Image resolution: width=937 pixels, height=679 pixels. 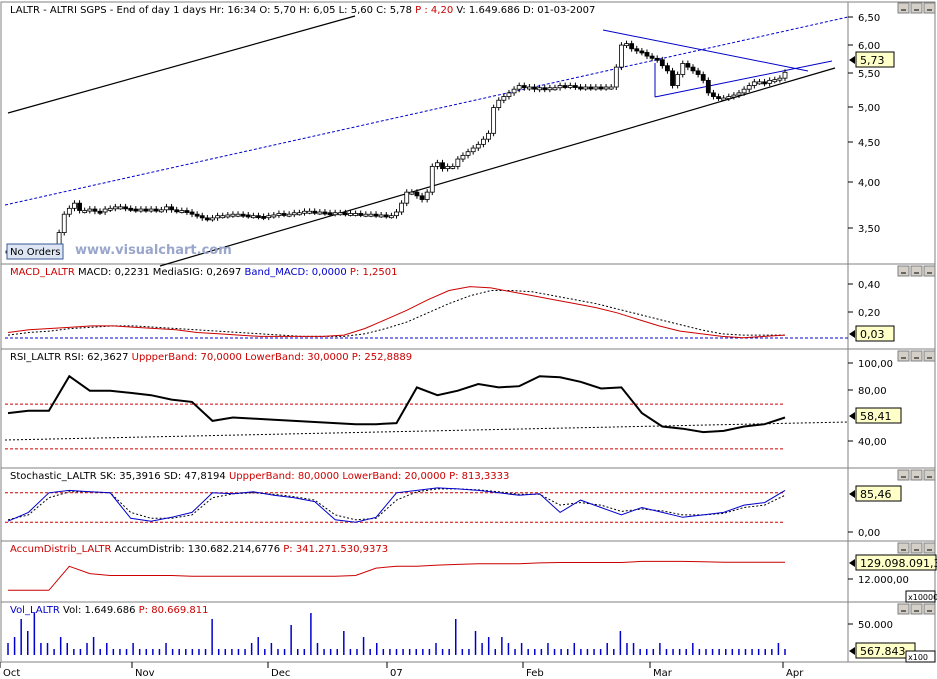 What do you see at coordinates (396, 404) in the screenshot?
I see `rsi-line` at bounding box center [396, 404].